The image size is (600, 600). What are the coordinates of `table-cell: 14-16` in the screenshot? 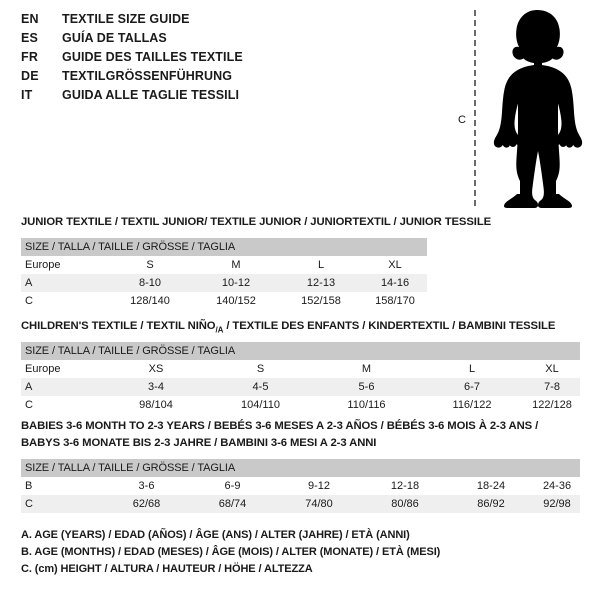 It's located at (395, 283).